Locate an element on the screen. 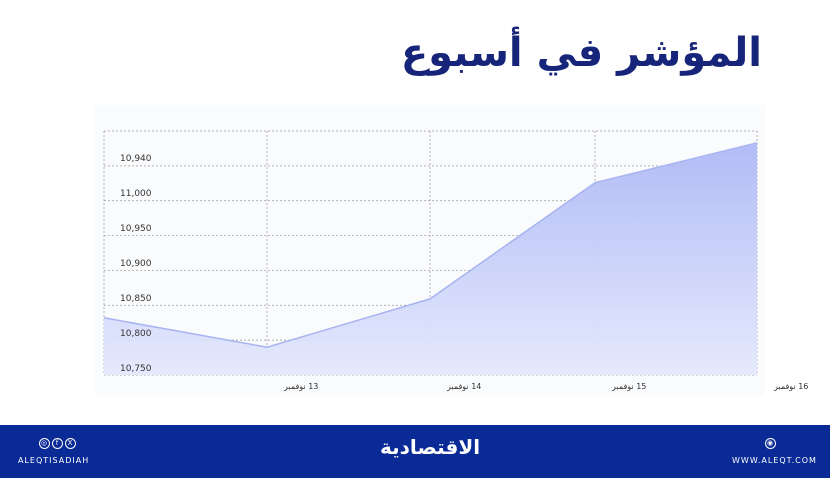  y-tick-label: 10,900 is located at coordinates (136, 264).